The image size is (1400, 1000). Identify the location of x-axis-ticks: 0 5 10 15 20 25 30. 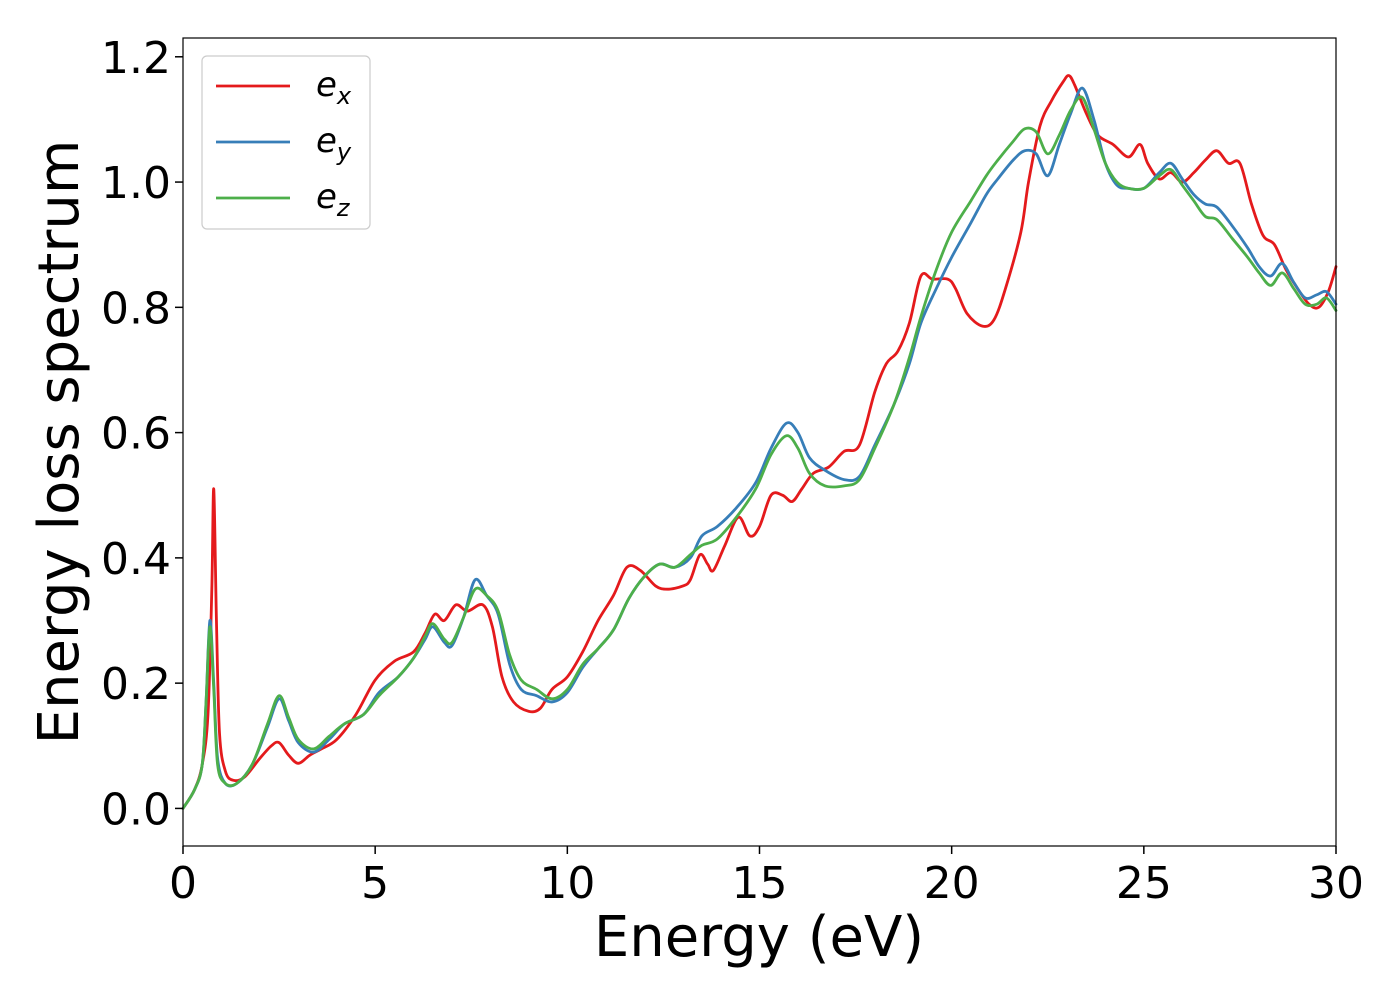
(766, 877).